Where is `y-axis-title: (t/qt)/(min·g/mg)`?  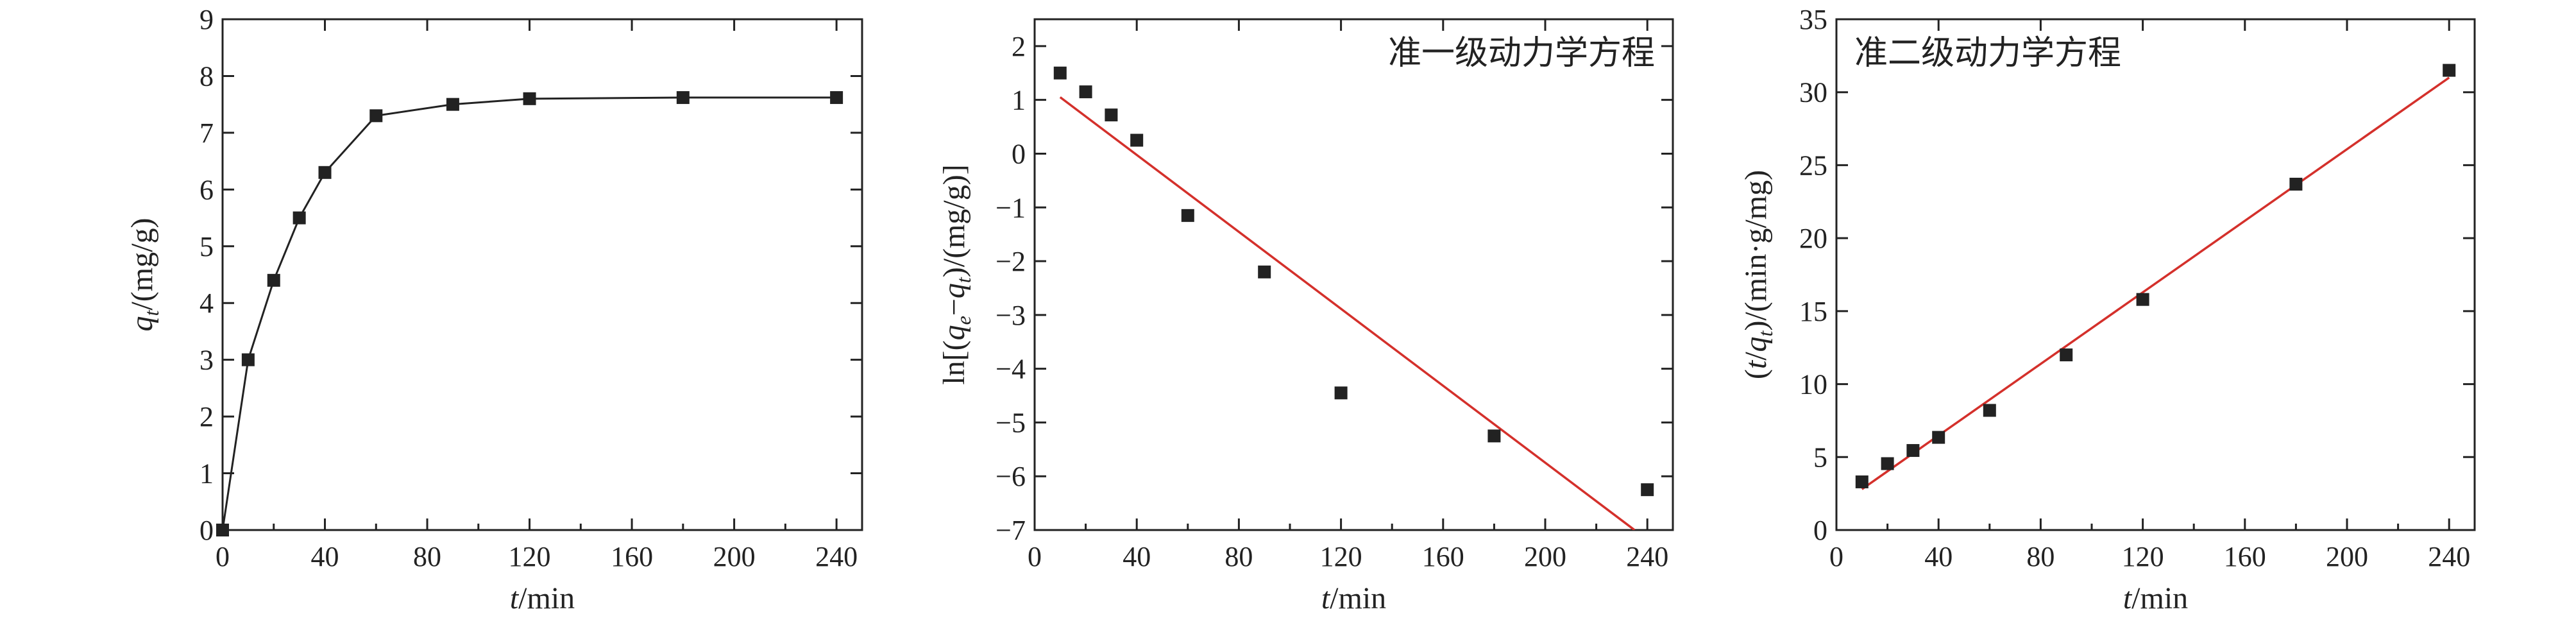
y-axis-title: (t/qt)/(min·g/mg) is located at coordinates (1758, 274).